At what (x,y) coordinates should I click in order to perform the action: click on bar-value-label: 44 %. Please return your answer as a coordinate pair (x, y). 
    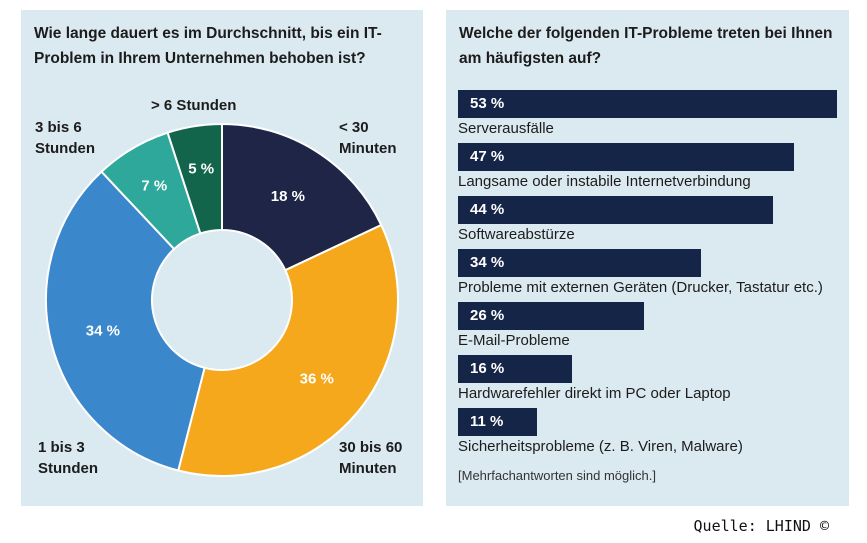
    Looking at the image, I should click on (487, 209).